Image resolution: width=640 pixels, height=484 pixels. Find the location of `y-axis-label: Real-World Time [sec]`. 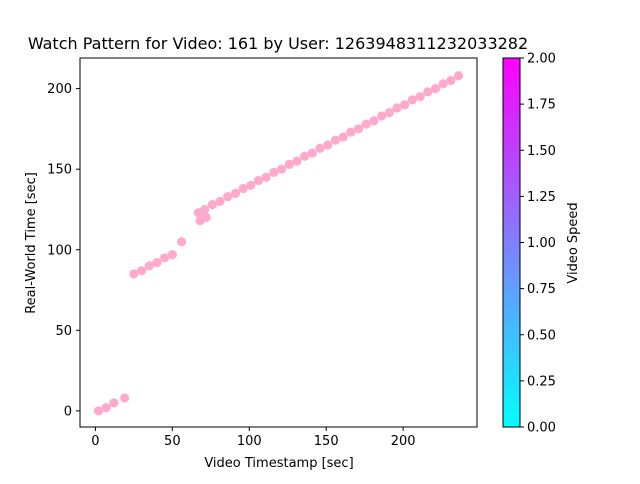

y-axis-label: Real-World Time [sec] is located at coordinates (31, 243).